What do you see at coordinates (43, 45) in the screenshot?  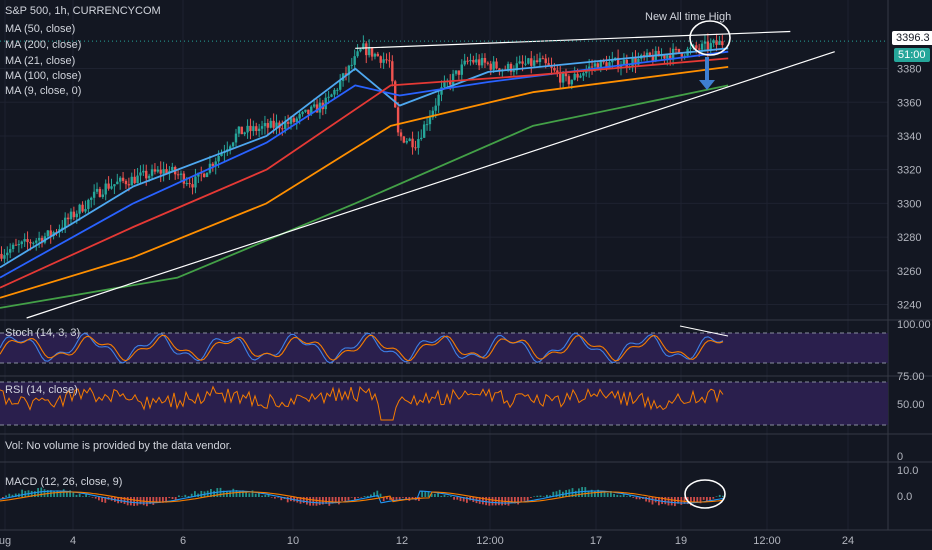 I see `indicator-ma200-label: MA (200, close)` at bounding box center [43, 45].